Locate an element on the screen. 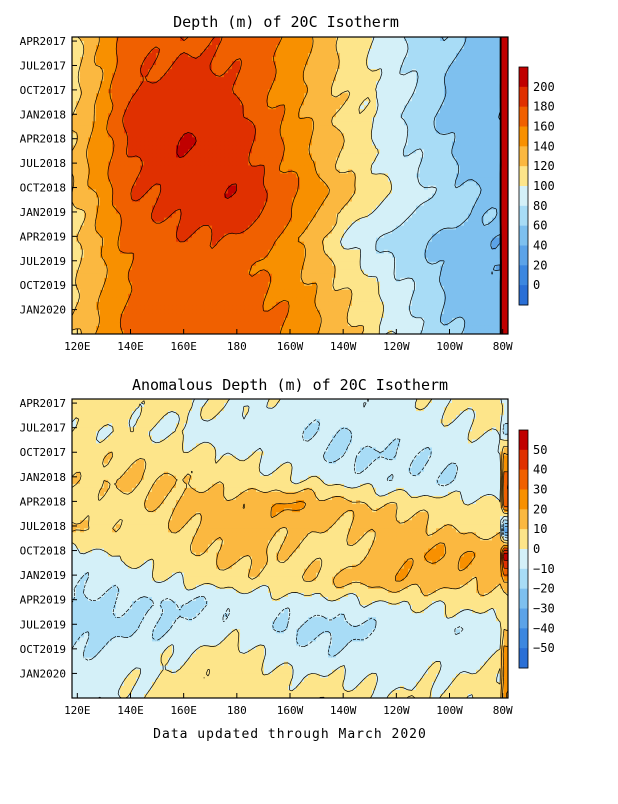  colorbar-label: −50 is located at coordinates (544, 648).